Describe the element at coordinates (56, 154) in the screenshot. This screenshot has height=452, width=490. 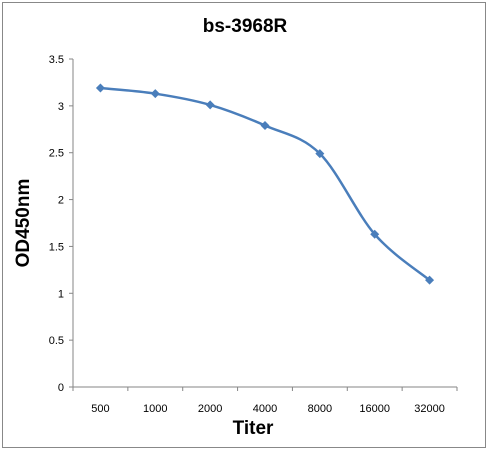
I see `y-tick-label: 2.5` at that location.